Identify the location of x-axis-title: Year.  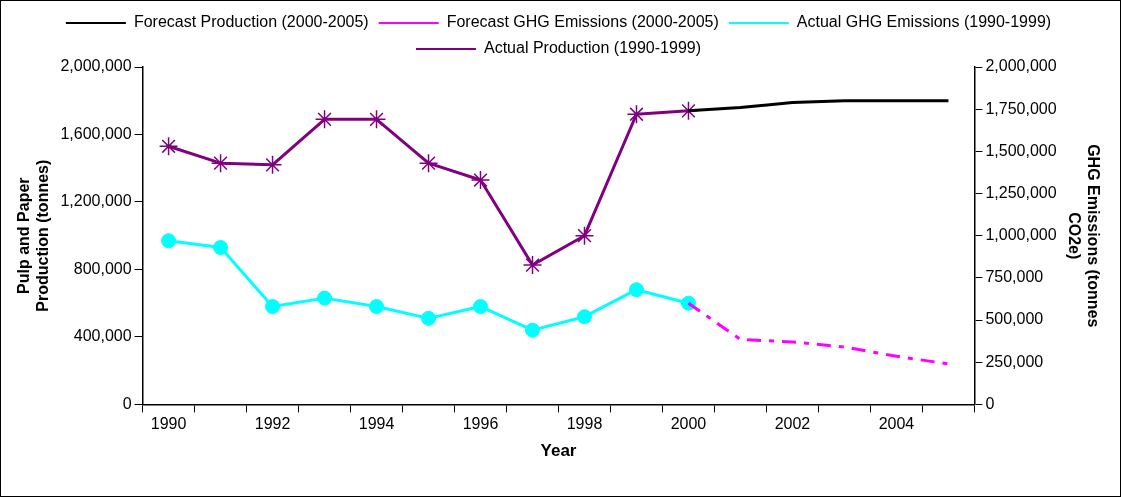
(558, 451).